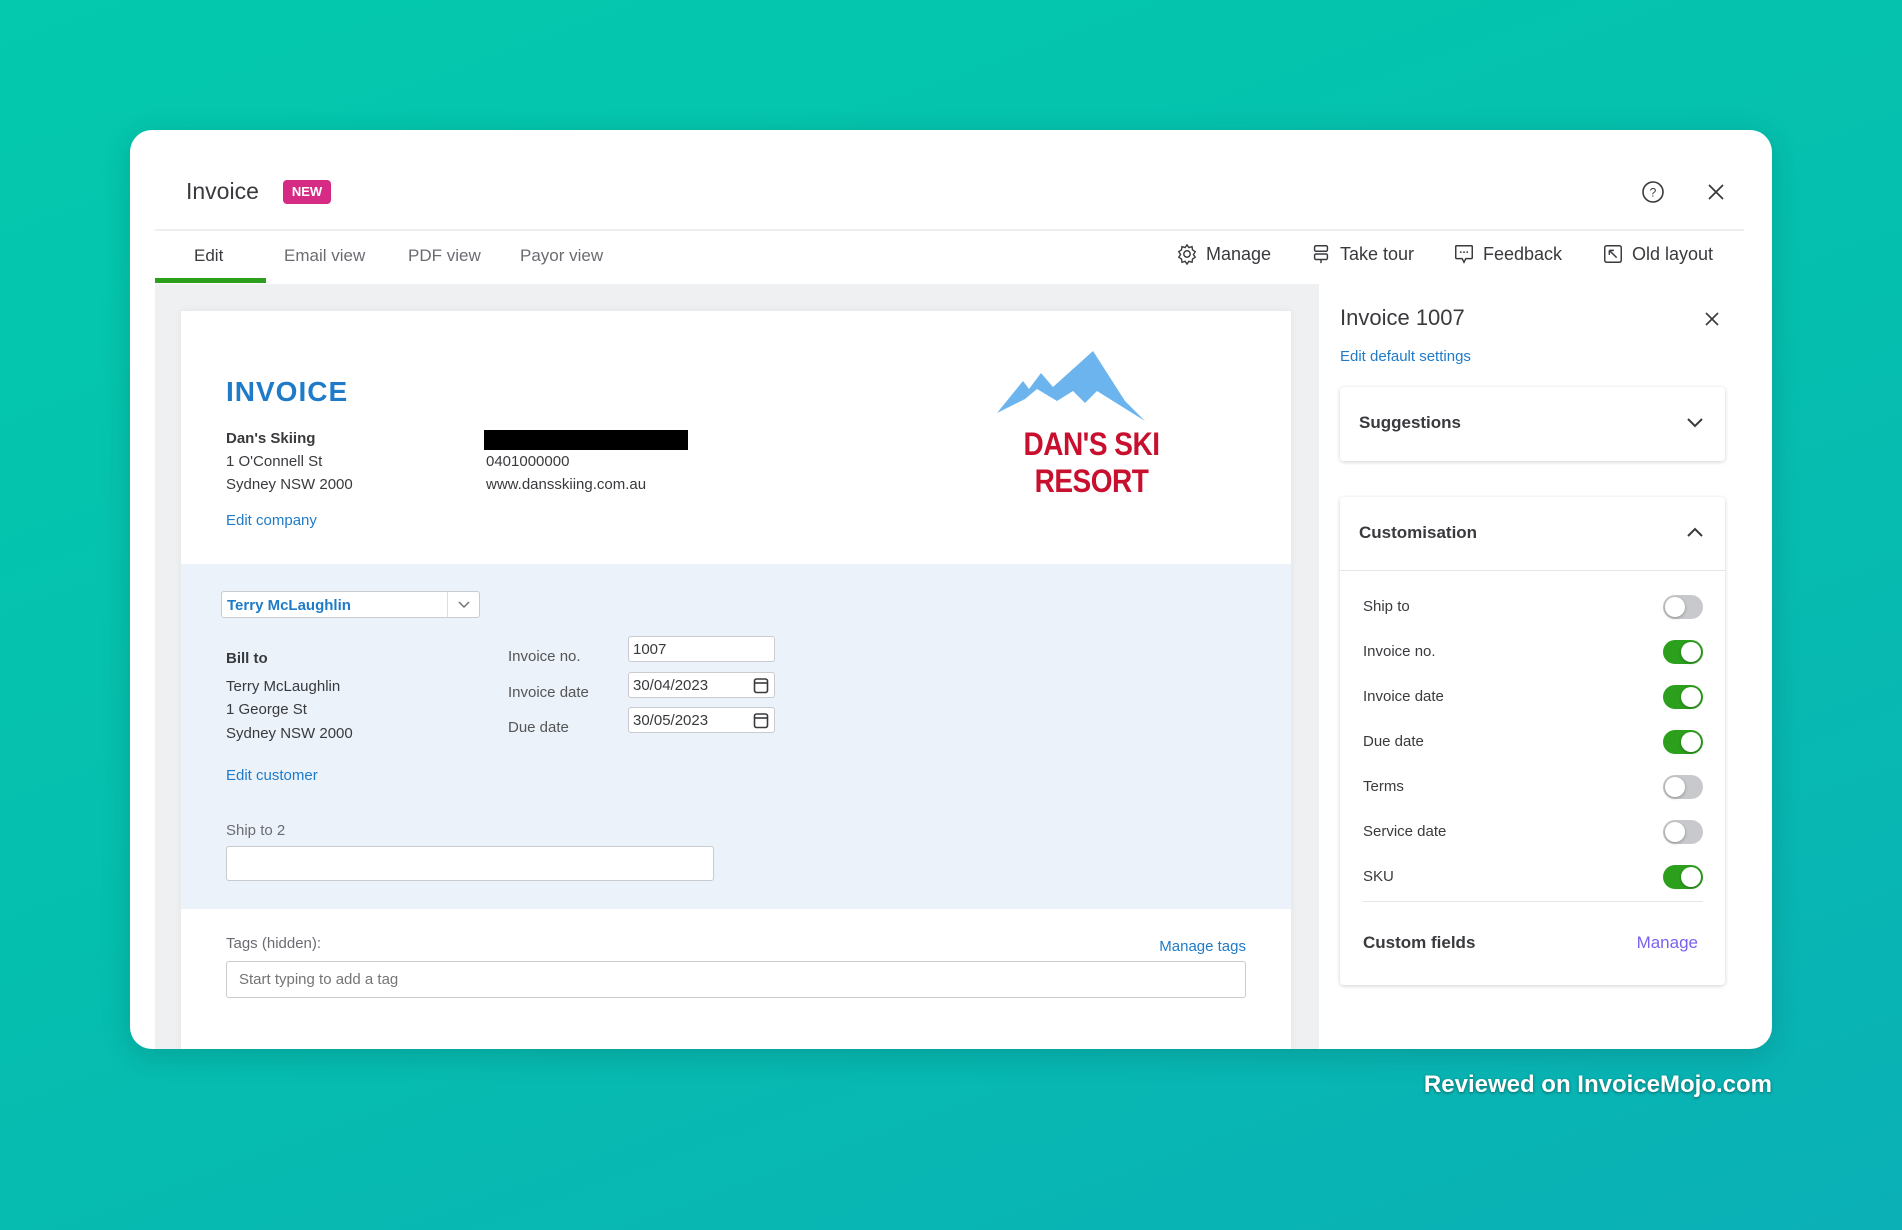 Image resolution: width=1902 pixels, height=1230 pixels. Describe the element at coordinates (1532, 607) in the screenshot. I see `toggle-row: Ship to` at that location.